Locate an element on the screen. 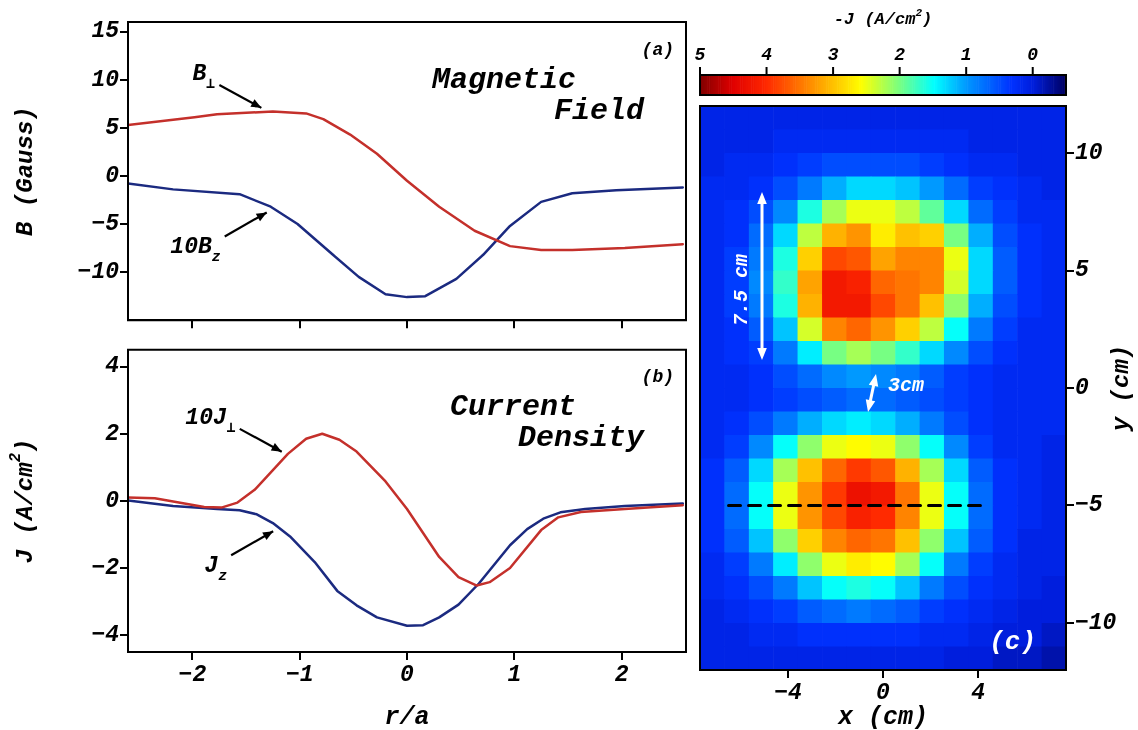 This screenshot has width=1138, height=730. y-tick-label: 15 is located at coordinates (105, 31).